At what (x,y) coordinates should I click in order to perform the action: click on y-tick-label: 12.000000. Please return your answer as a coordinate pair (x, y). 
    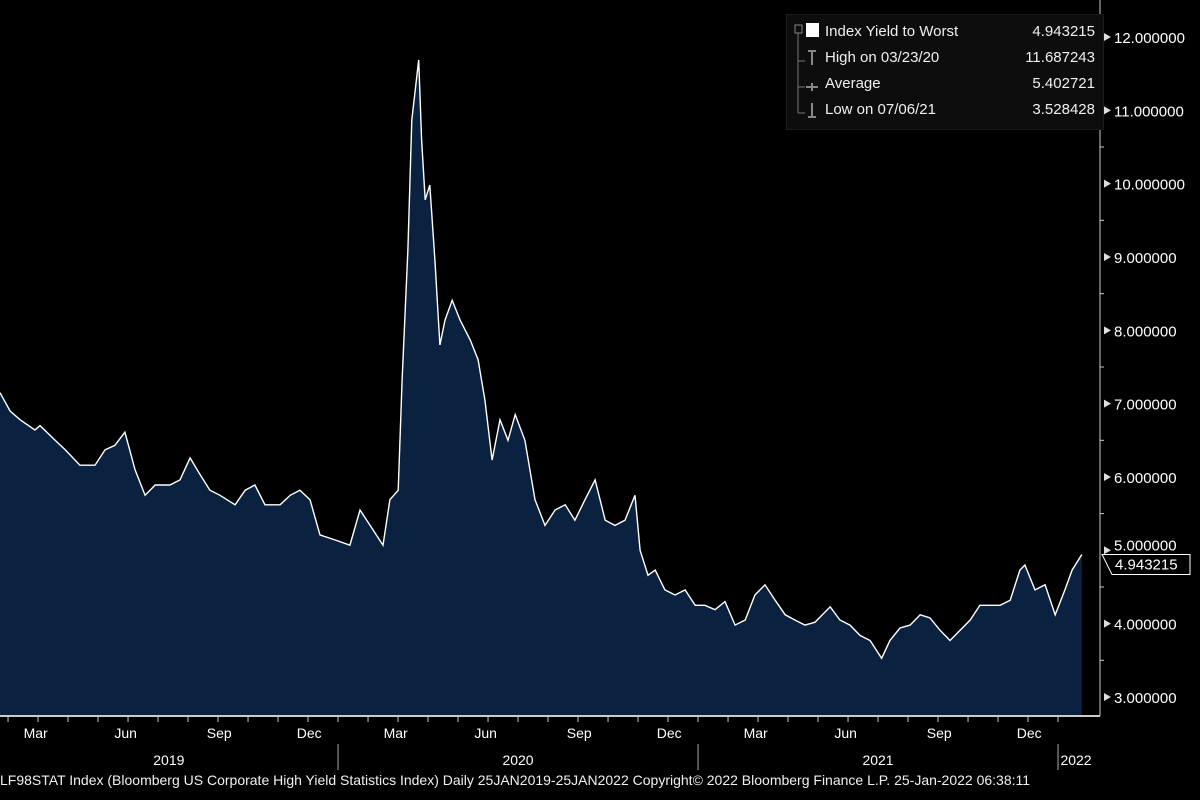
    Looking at the image, I should click on (1149, 38).